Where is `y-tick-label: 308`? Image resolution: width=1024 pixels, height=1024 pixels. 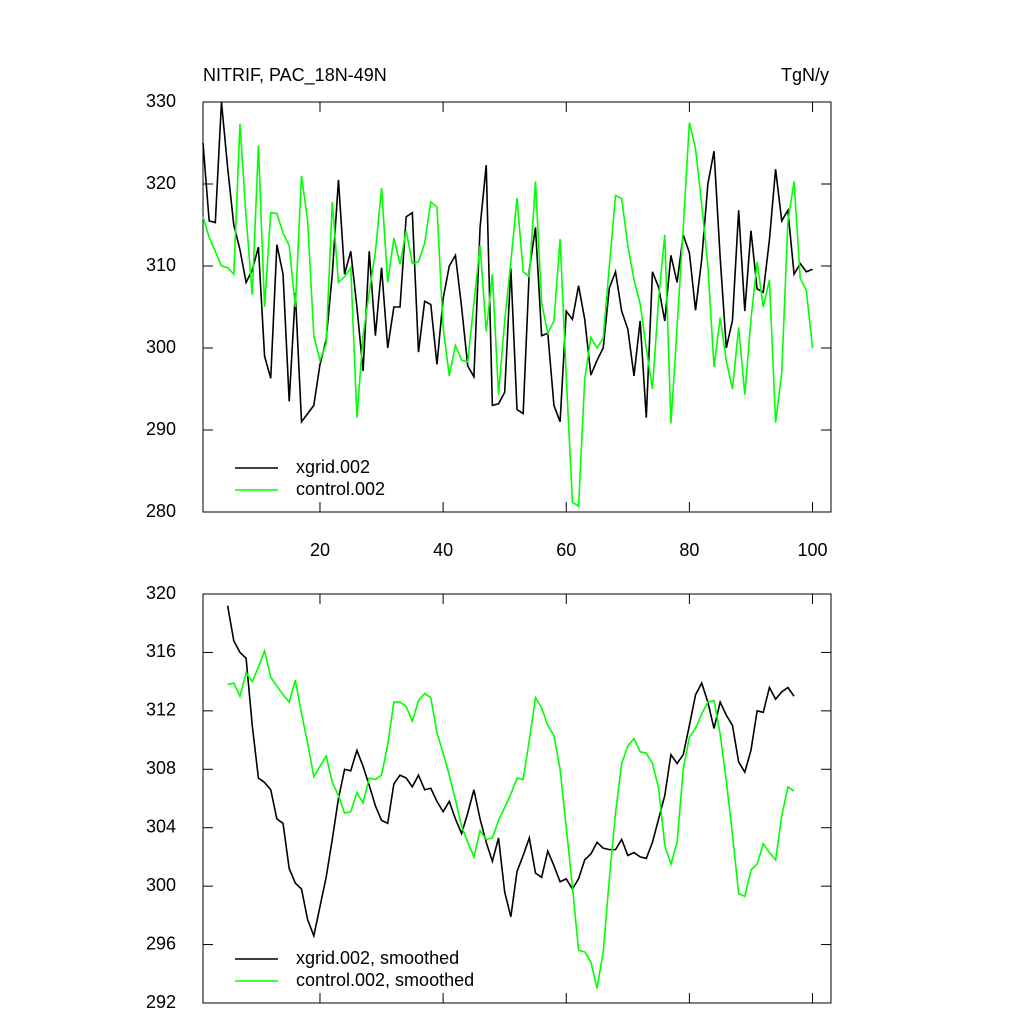
y-tick-label: 308 is located at coordinates (161, 768).